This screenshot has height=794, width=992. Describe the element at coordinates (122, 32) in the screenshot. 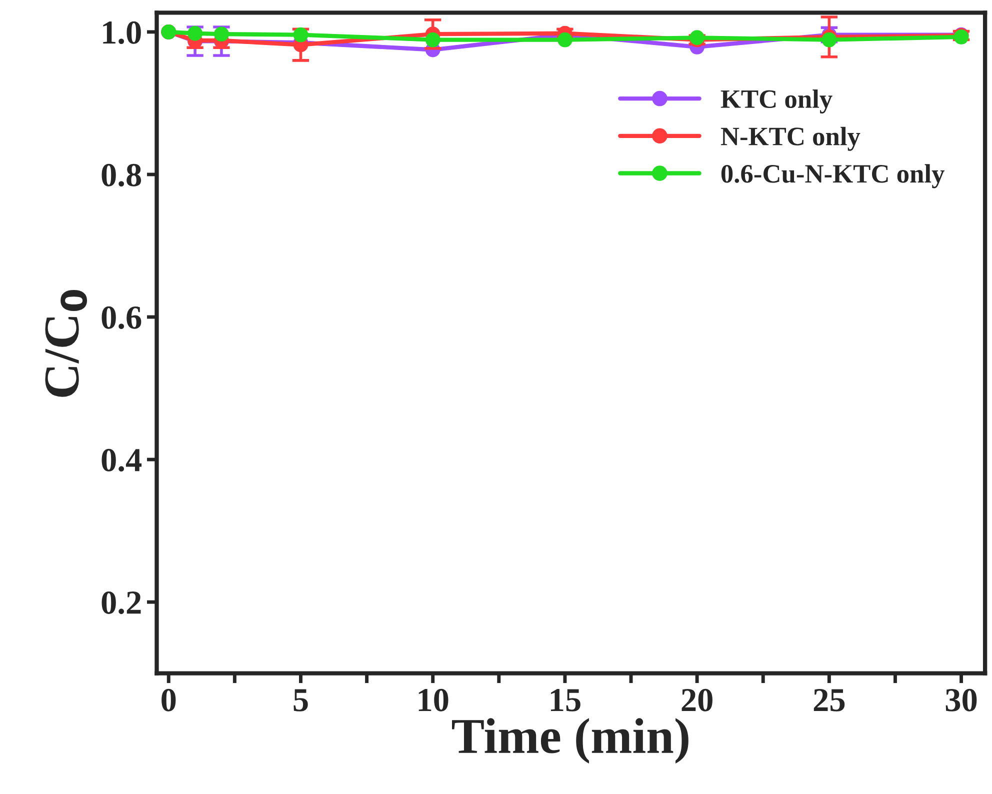

I see `y-tick-label: 1.0` at that location.